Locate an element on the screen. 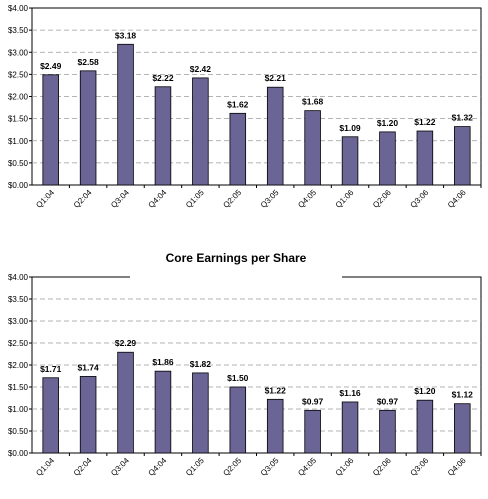 This screenshot has width=488, height=499. data-label: $1.74 is located at coordinates (88, 367).